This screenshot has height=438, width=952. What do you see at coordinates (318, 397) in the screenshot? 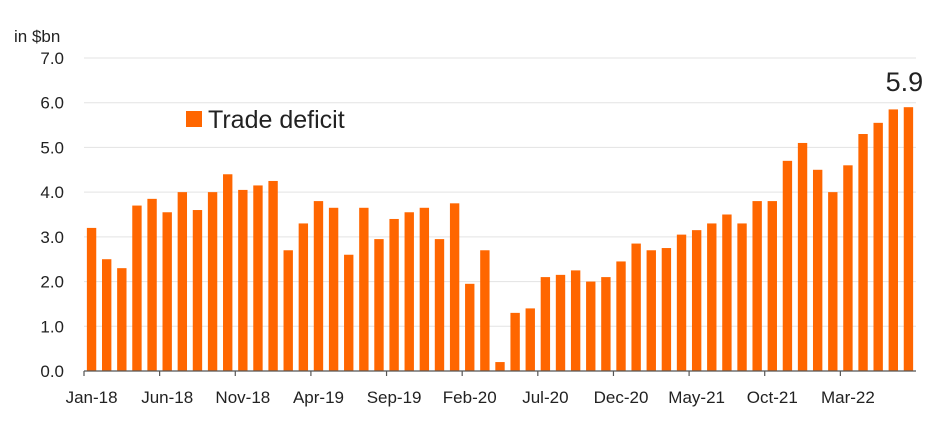
I see `x-tick-label: Apr-19` at bounding box center [318, 397].